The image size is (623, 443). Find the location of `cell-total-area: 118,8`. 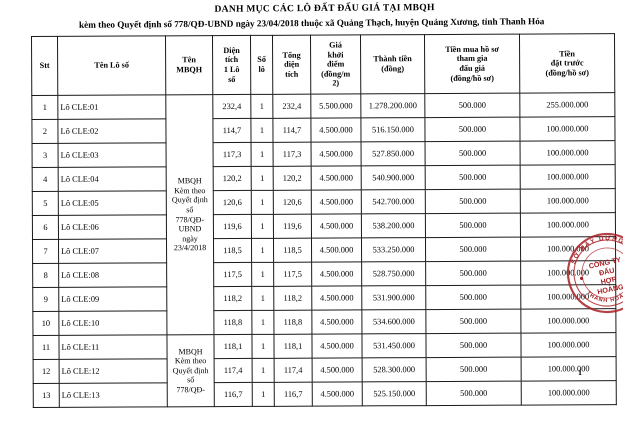

cell-total-area: 118,8 is located at coordinates (292, 322).